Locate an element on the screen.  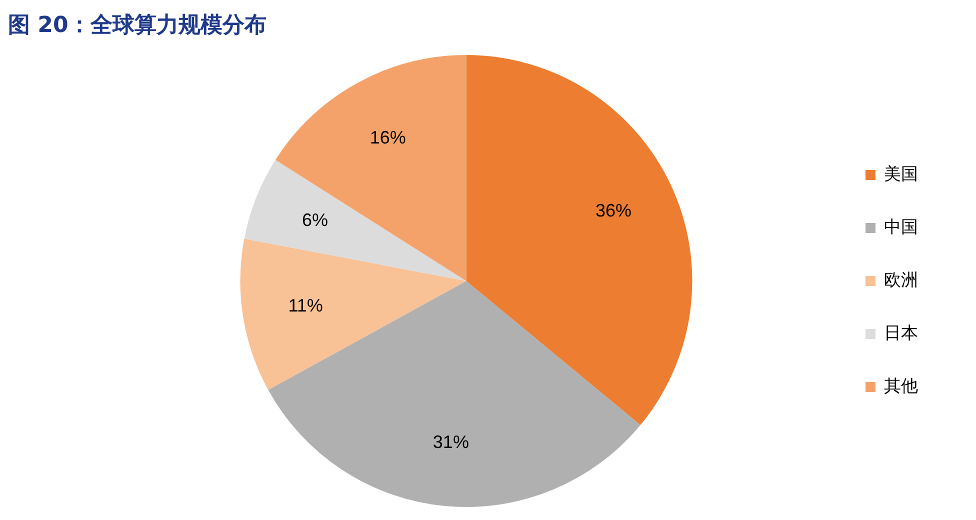
legend-label: 日本 is located at coordinates (901, 333).